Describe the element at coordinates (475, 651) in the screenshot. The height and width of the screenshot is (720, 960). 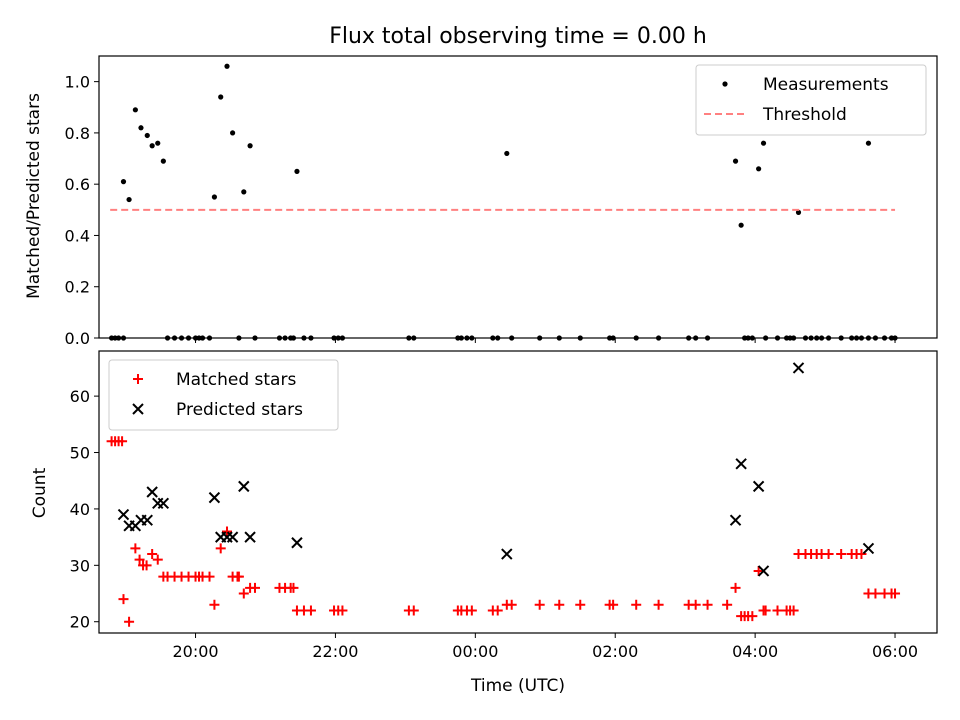
I see `bottom-x-tick-label: 00:00` at that location.